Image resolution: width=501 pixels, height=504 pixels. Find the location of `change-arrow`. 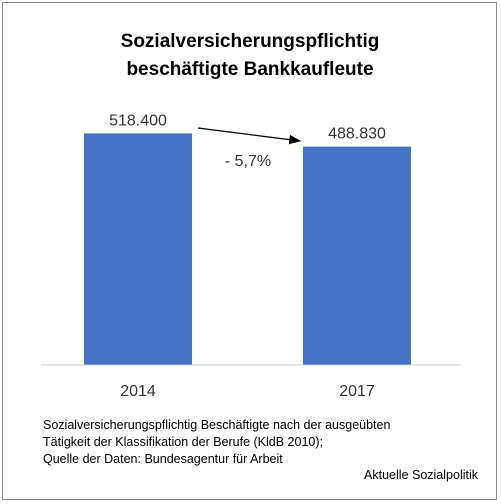

change-arrow is located at coordinates (249, 136).